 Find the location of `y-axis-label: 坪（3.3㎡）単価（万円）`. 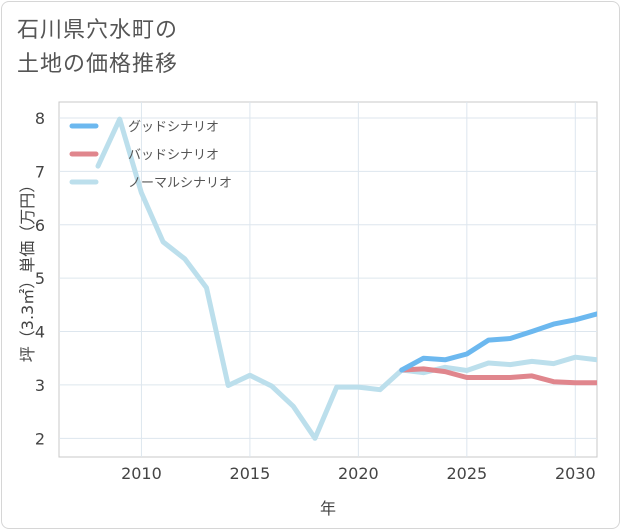

y-axis-label: 坪（3.3㎡）単価（万円） is located at coordinates (27, 269).